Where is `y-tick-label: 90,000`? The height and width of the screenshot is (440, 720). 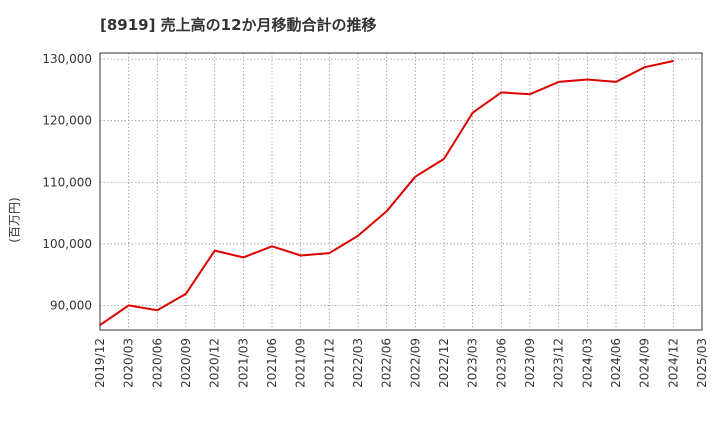
y-tick-label: 90,000 is located at coordinates (71, 305).